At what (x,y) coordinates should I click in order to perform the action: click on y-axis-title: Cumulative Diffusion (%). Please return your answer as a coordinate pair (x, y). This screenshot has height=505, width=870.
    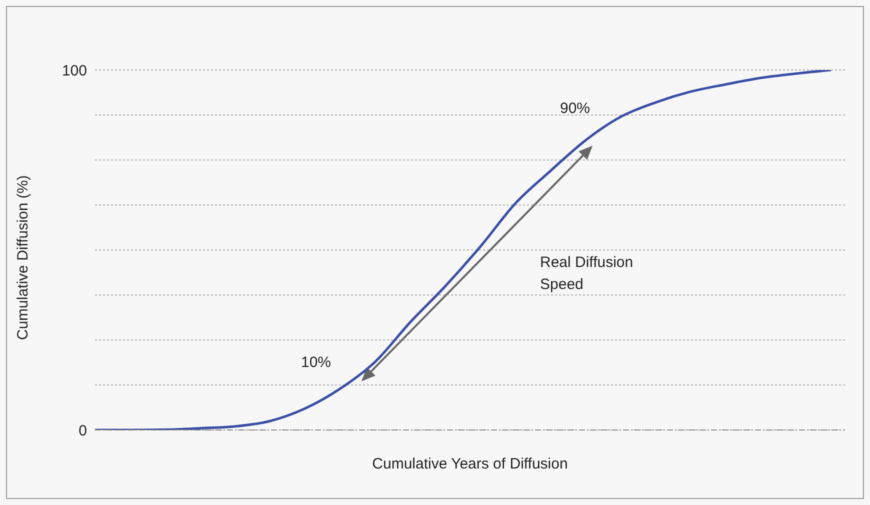
    Looking at the image, I should click on (23, 257).